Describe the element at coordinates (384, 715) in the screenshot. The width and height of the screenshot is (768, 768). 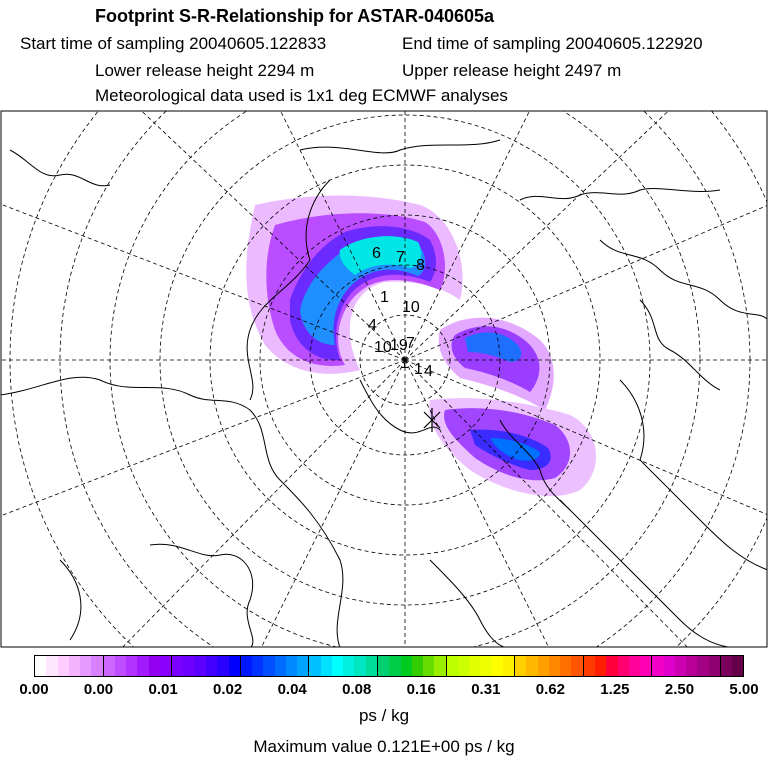
I see `colorbar-units: ps / kg` at that location.